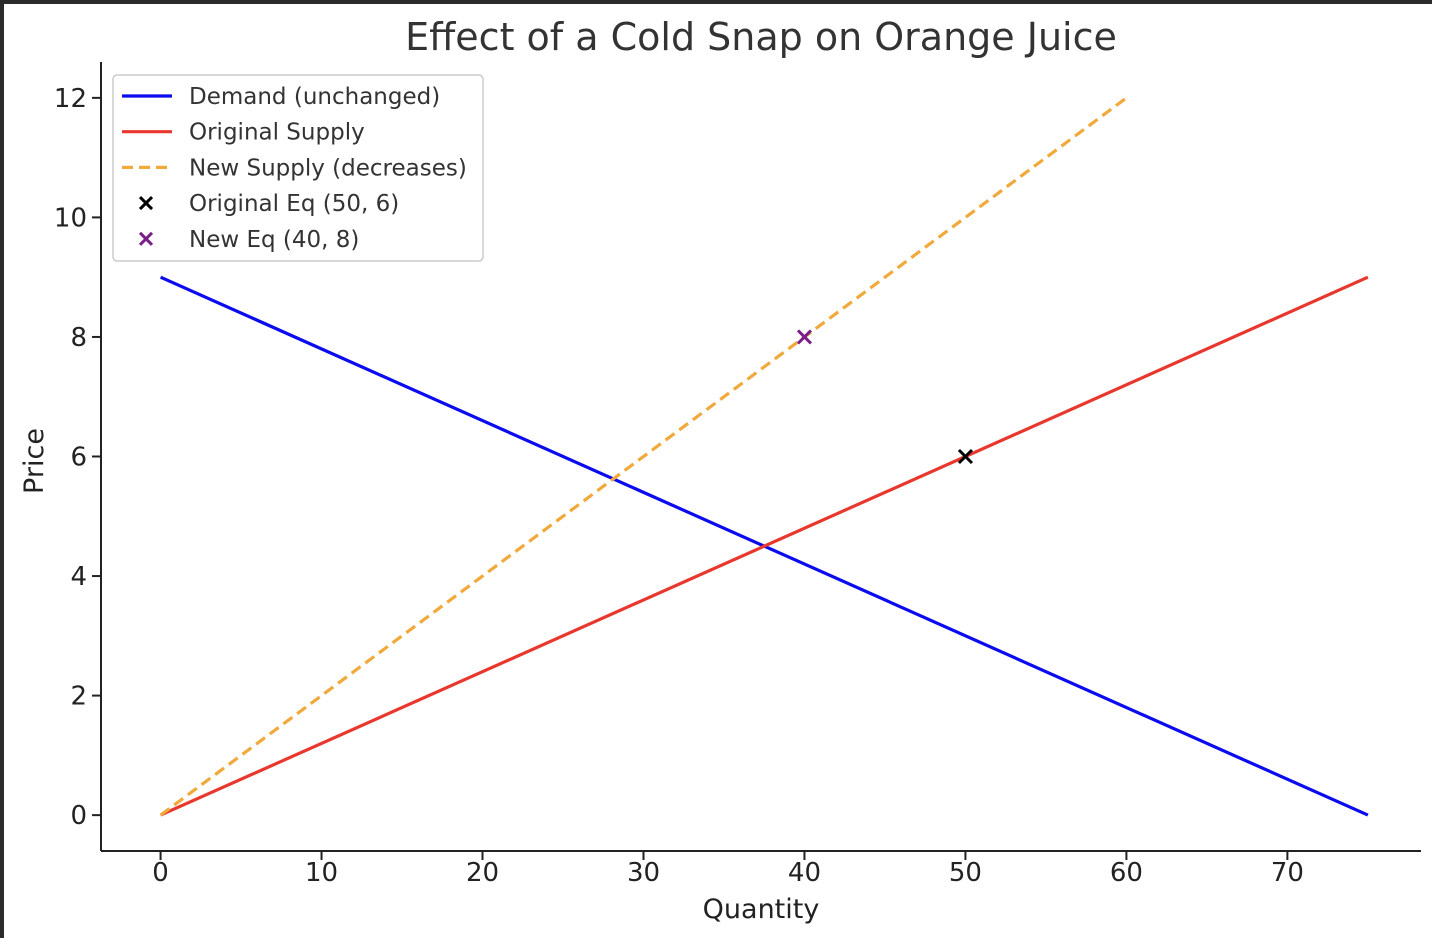 The width and height of the screenshot is (1432, 938). I want to click on y-tick-label: 12, so click(70, 99).